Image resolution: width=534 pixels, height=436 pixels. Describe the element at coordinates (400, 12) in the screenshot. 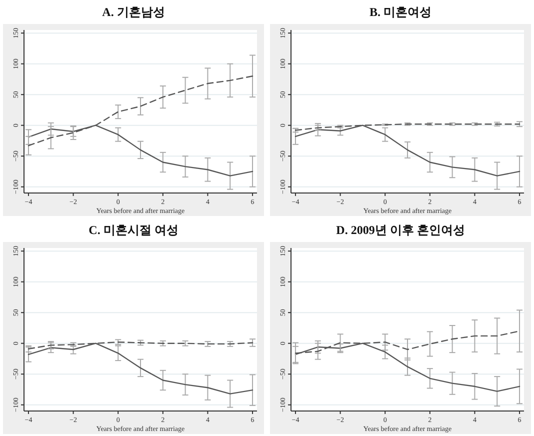

I see `chart-title: B. 미혼여성` at that location.